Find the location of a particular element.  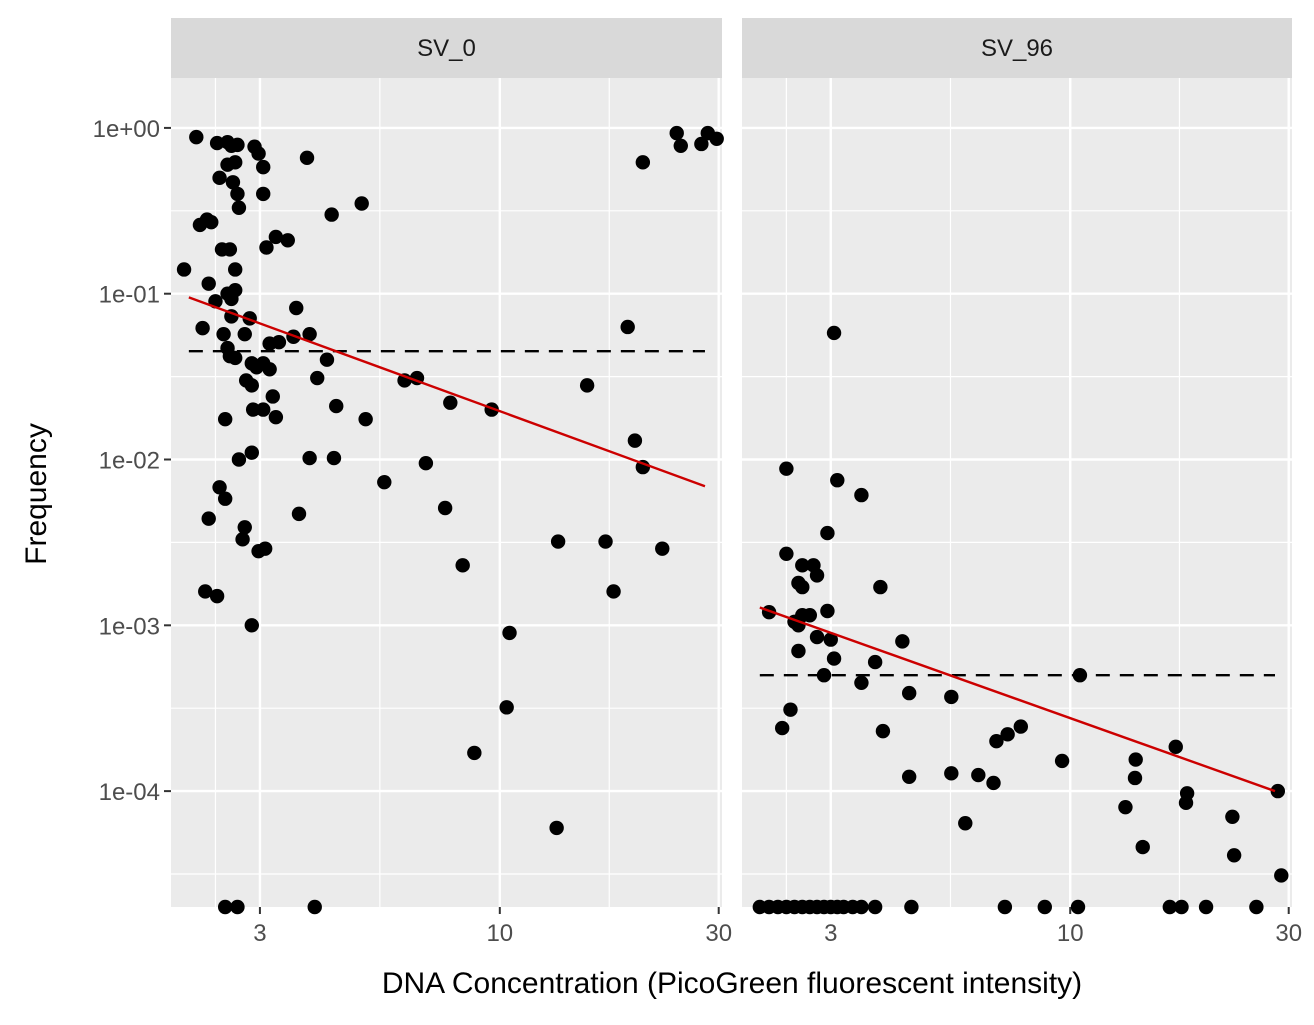

facet-strip-label: SV_0 is located at coordinates (446, 48).